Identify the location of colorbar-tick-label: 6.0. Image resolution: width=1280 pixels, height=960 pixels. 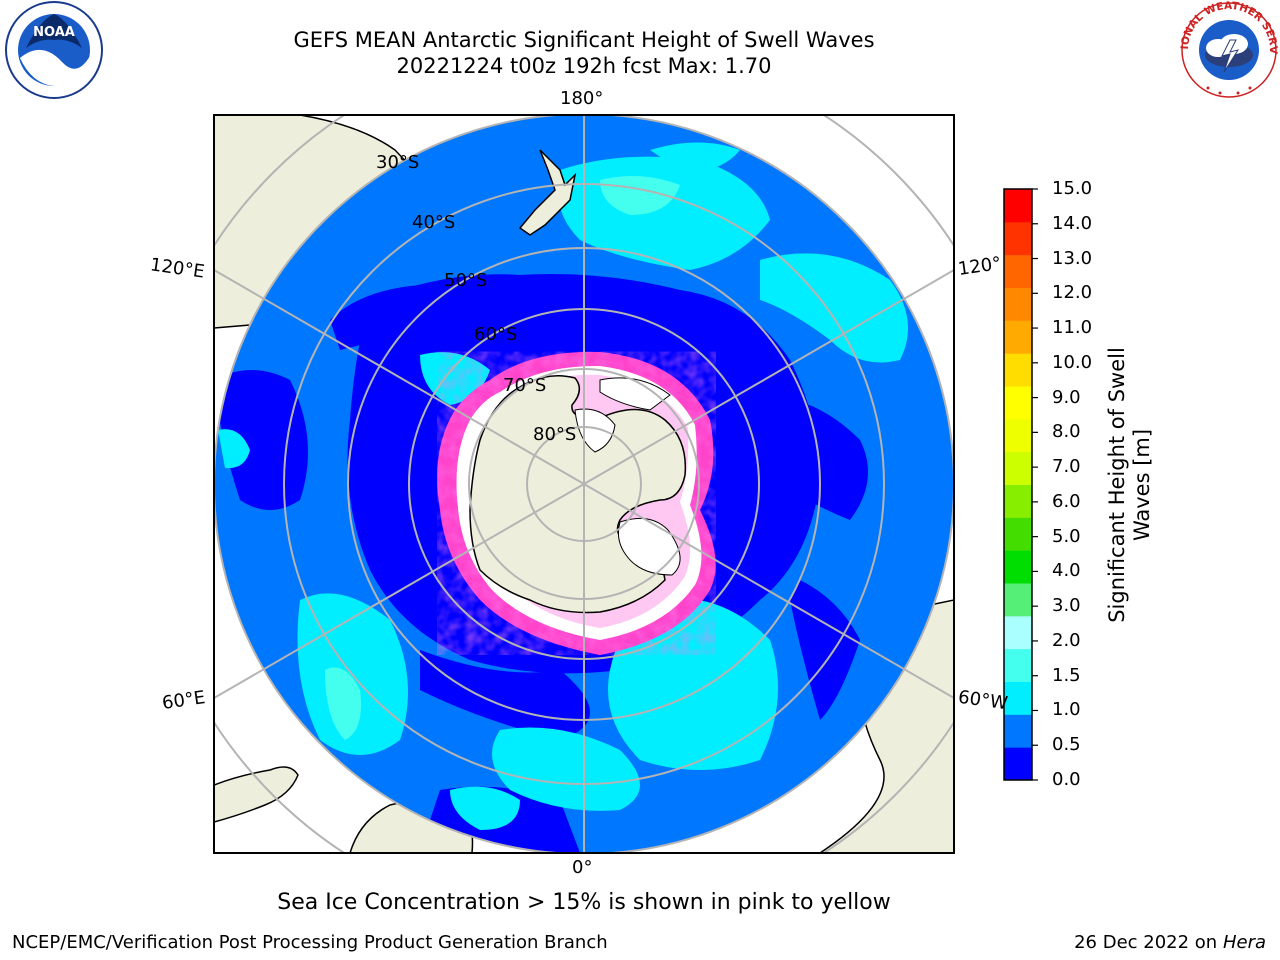
(1066, 501).